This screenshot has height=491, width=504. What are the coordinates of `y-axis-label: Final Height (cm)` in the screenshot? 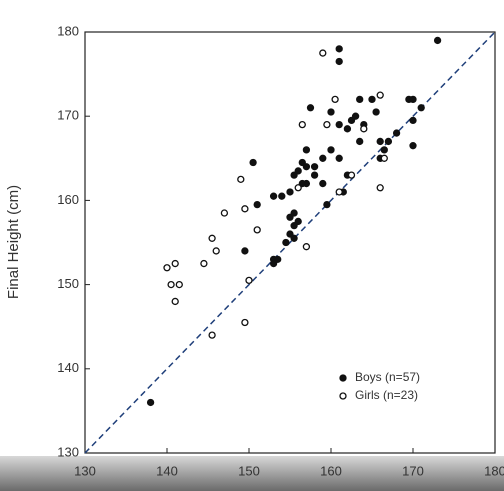 It's located at (13, 242).